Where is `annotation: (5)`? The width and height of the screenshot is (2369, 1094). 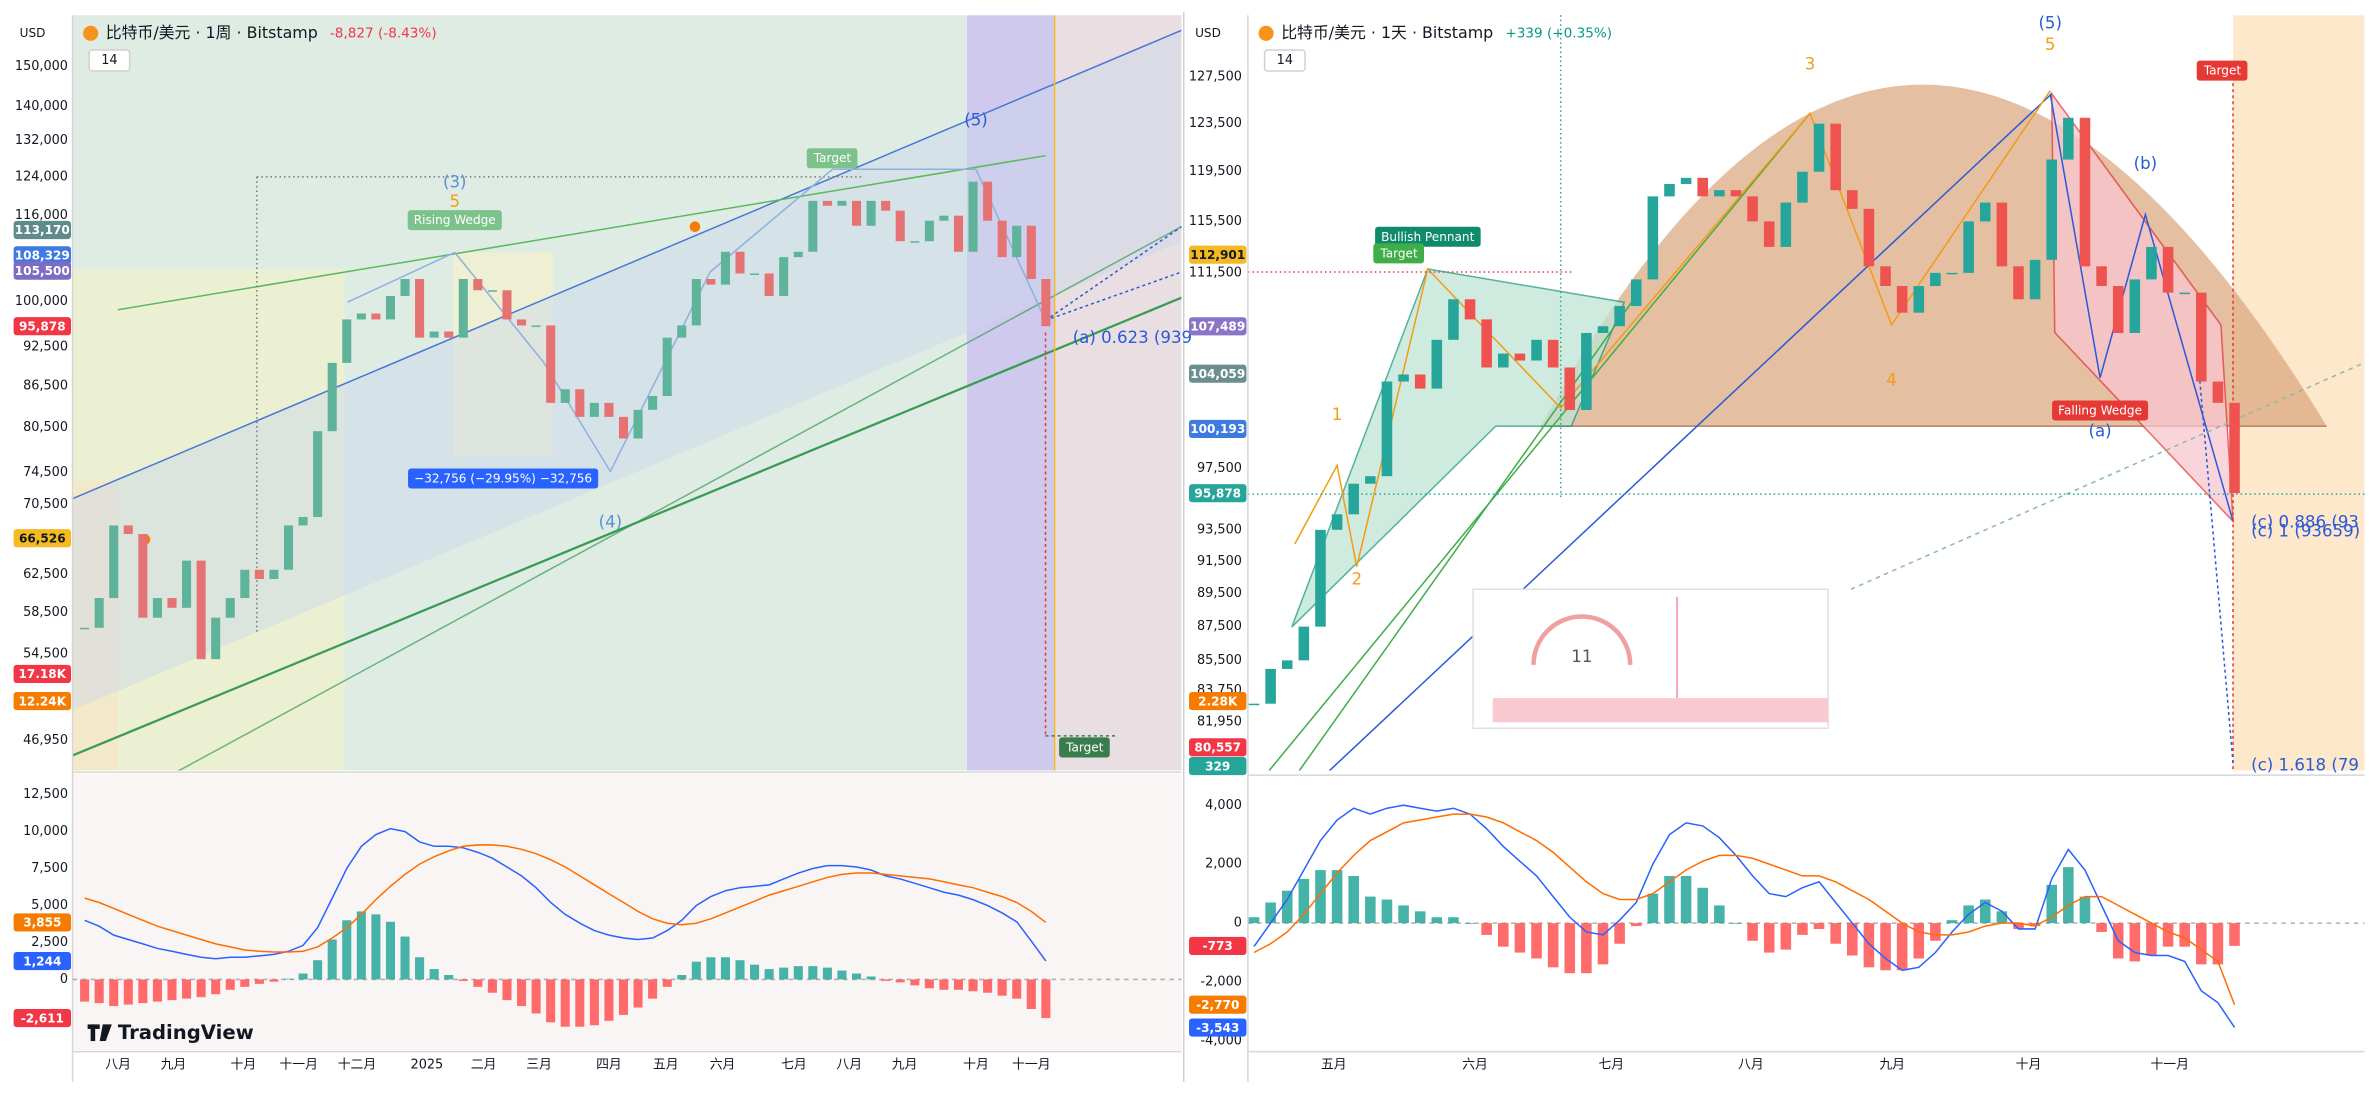 annotation: (5) is located at coordinates (2050, 23).